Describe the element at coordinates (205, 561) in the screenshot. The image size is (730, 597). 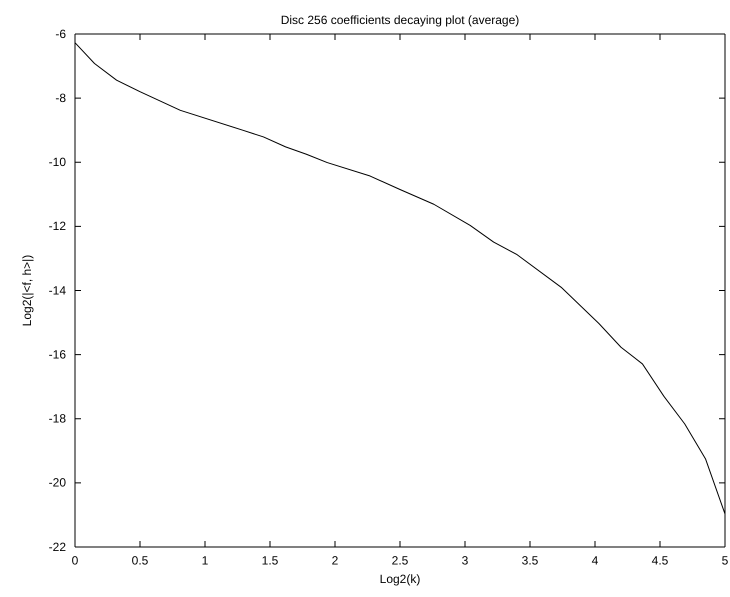
I see `x-tick-label: 1` at that location.